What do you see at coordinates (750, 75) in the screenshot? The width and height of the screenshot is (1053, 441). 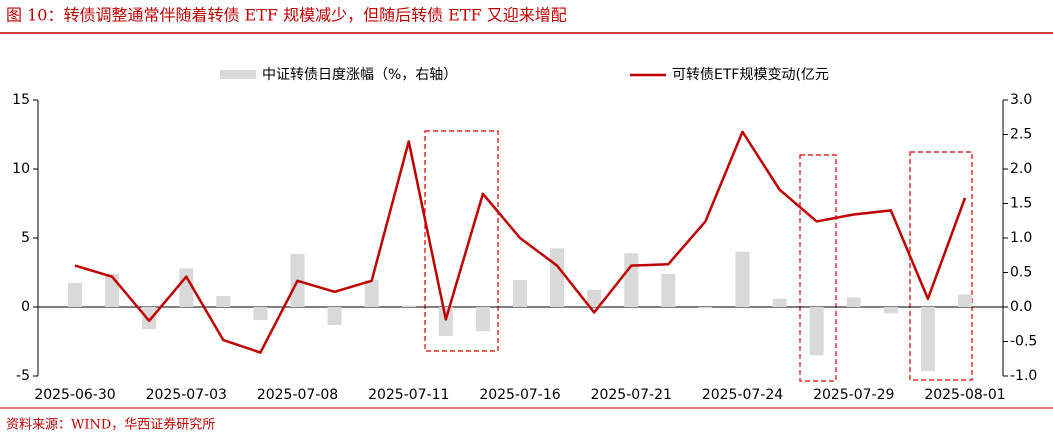 I see `legend-label: 可转债ETF规模变动(亿元` at bounding box center [750, 75].